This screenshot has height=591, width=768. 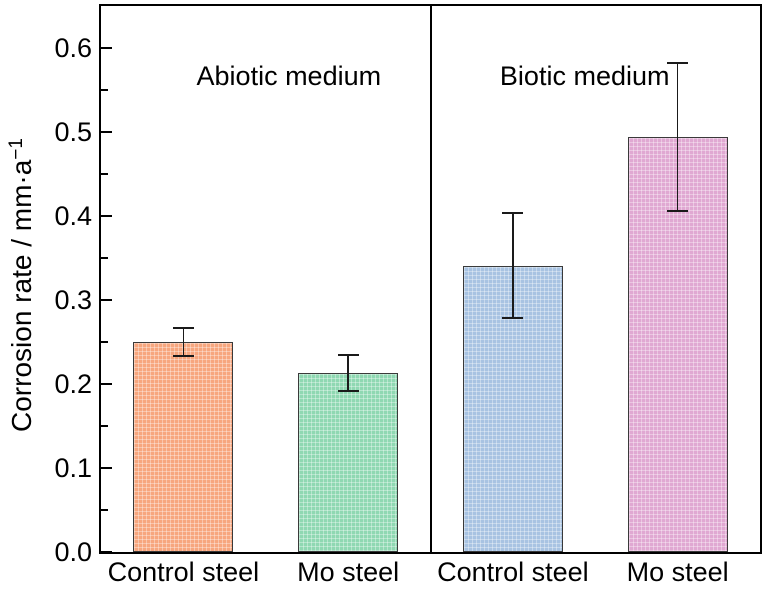 What do you see at coordinates (677, 572) in the screenshot?
I see `x-tick-label-biotic-mo-steel: Mo steel` at bounding box center [677, 572].